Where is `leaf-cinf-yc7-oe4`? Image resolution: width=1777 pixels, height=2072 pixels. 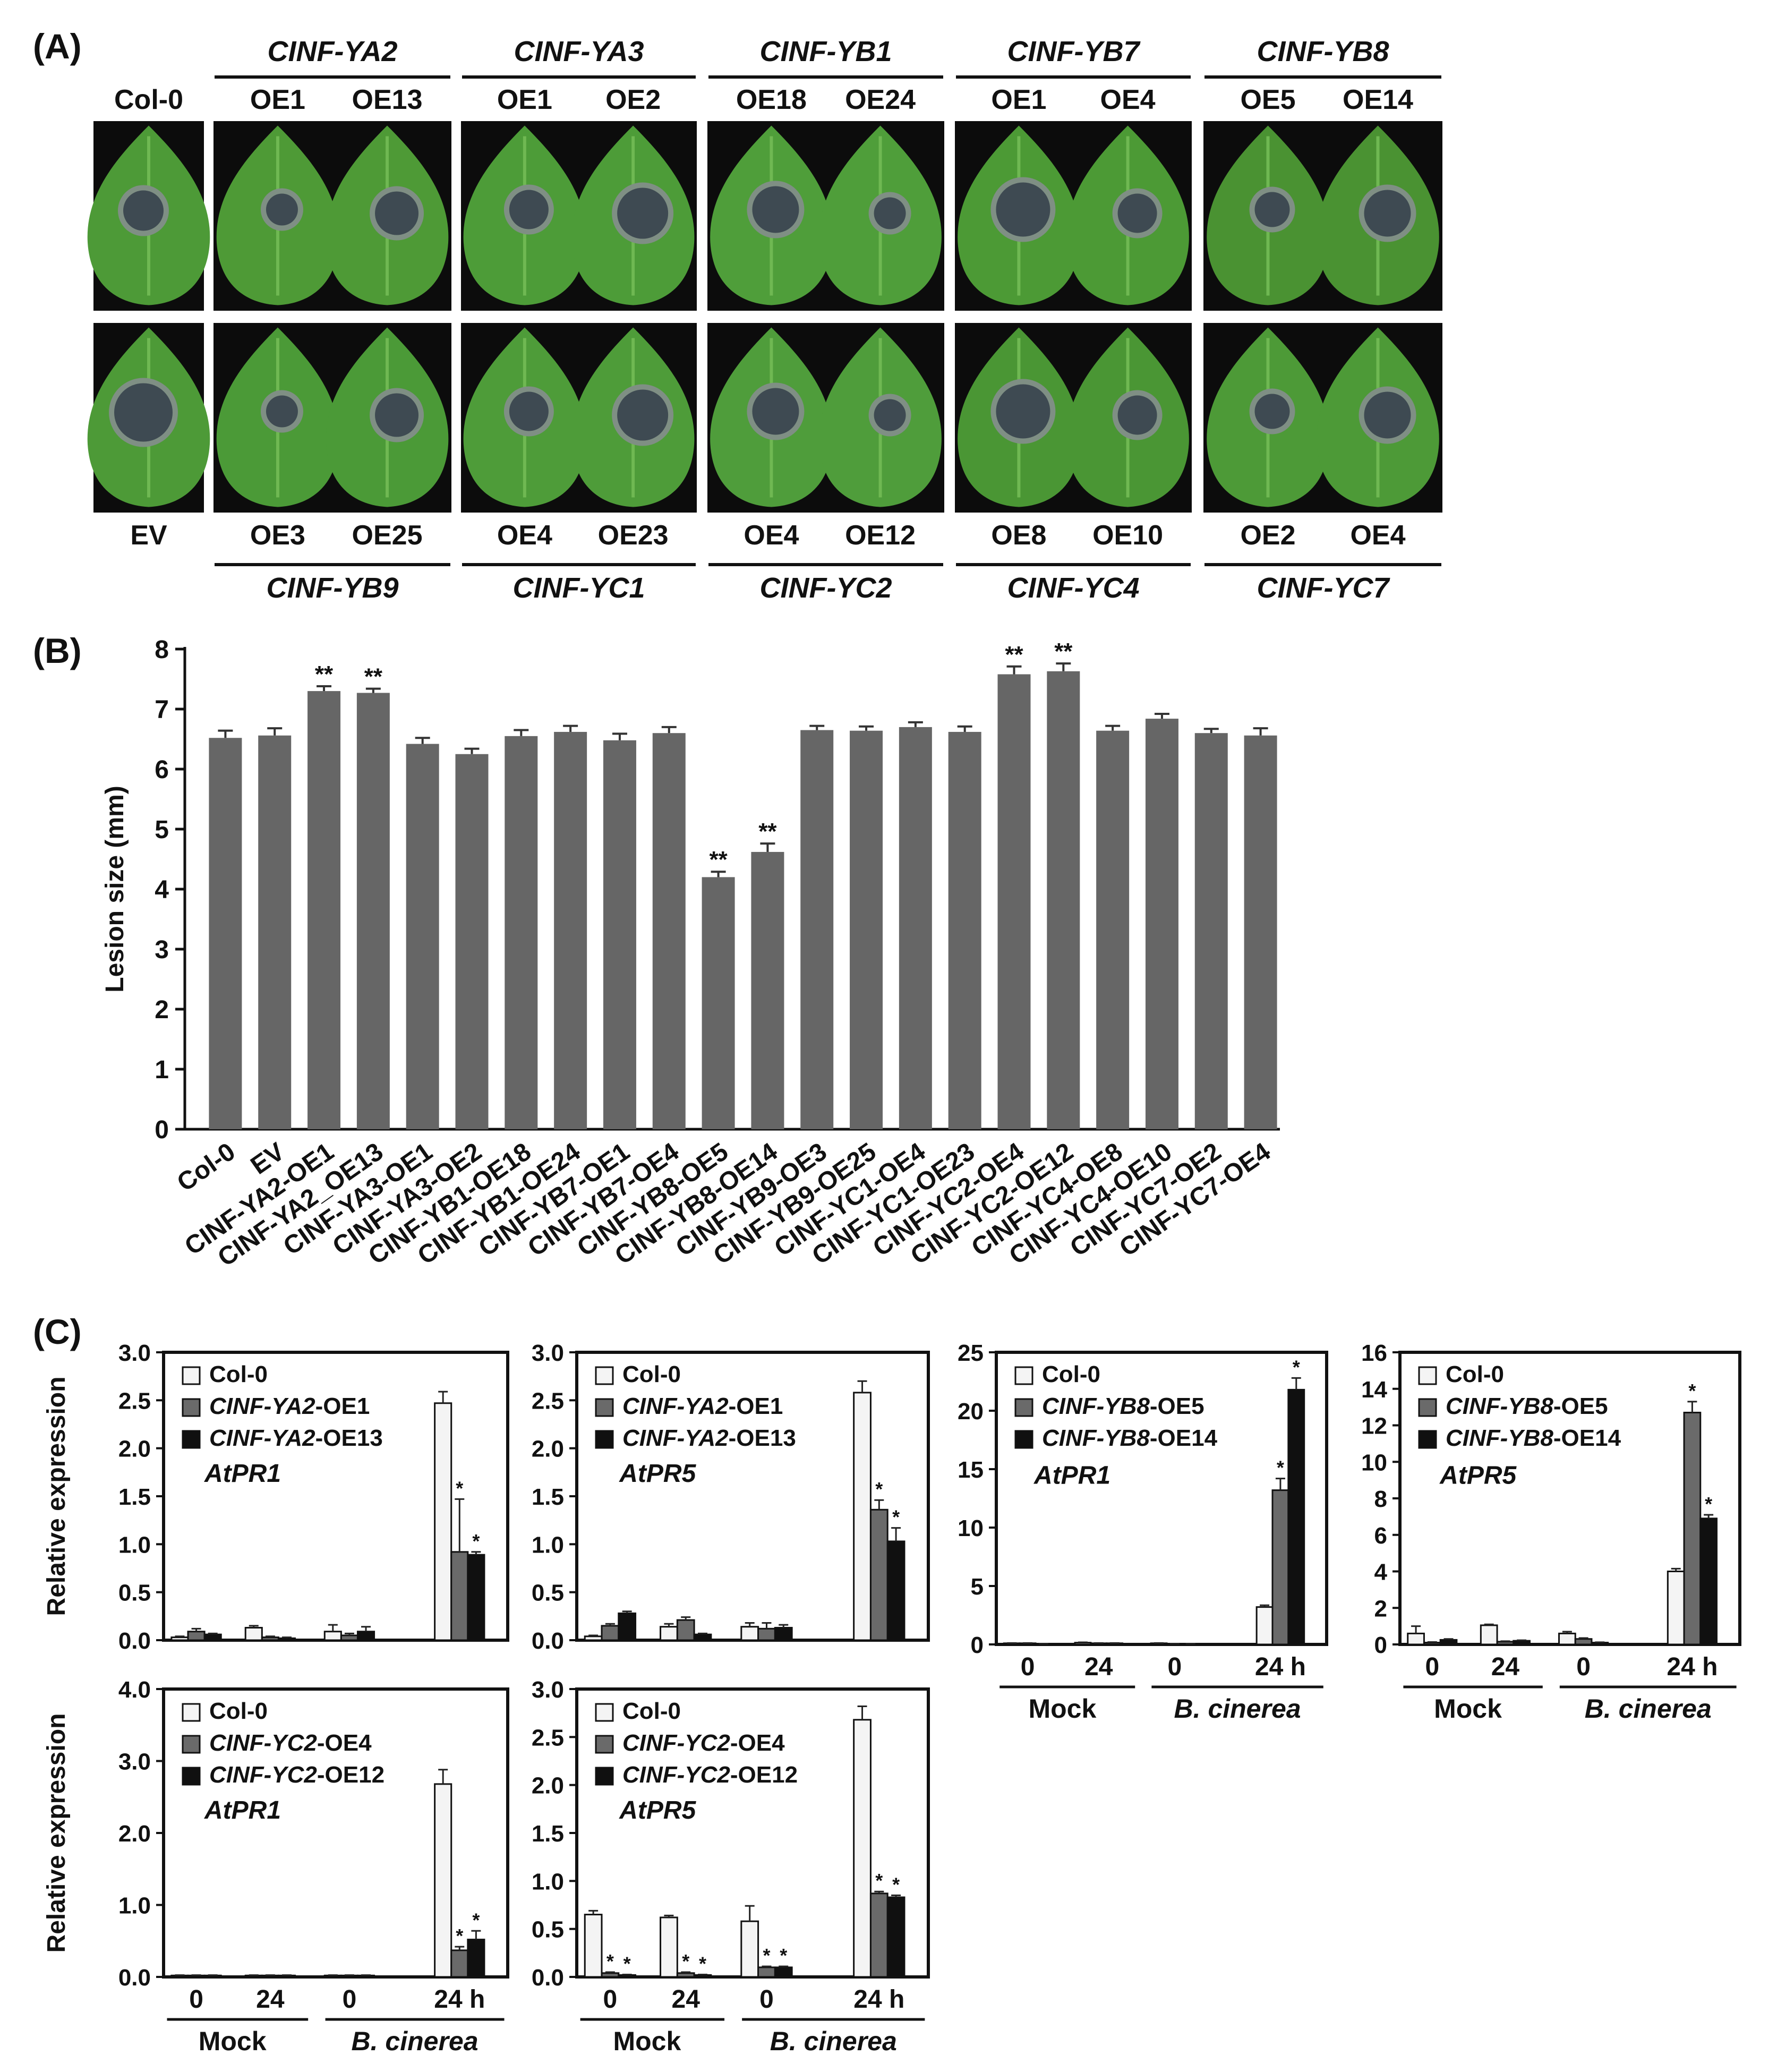 leaf-cinf-yc7-oe4 is located at coordinates (1378, 417).